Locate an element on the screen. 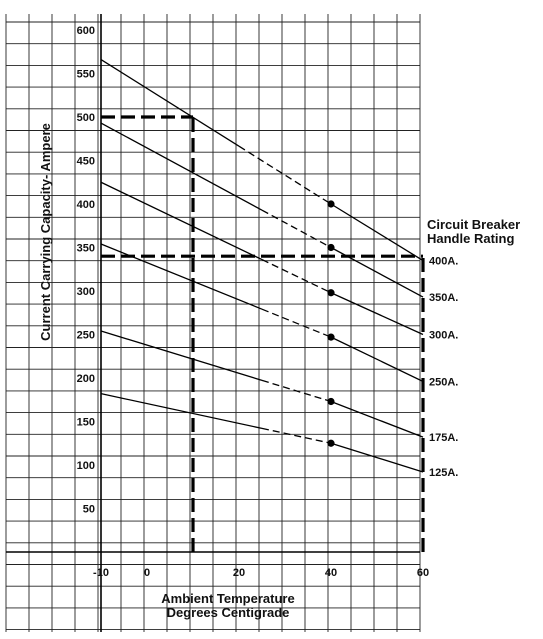  y-tick-label: 550 is located at coordinates (86, 75).